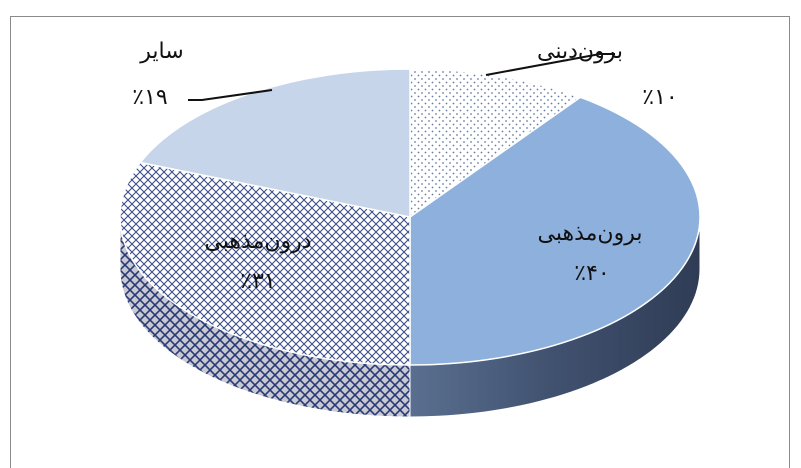 The image size is (801, 468). What do you see at coordinates (257, 281) in the screenshot?
I see `slice-value-2: ٪۳۱` at bounding box center [257, 281].